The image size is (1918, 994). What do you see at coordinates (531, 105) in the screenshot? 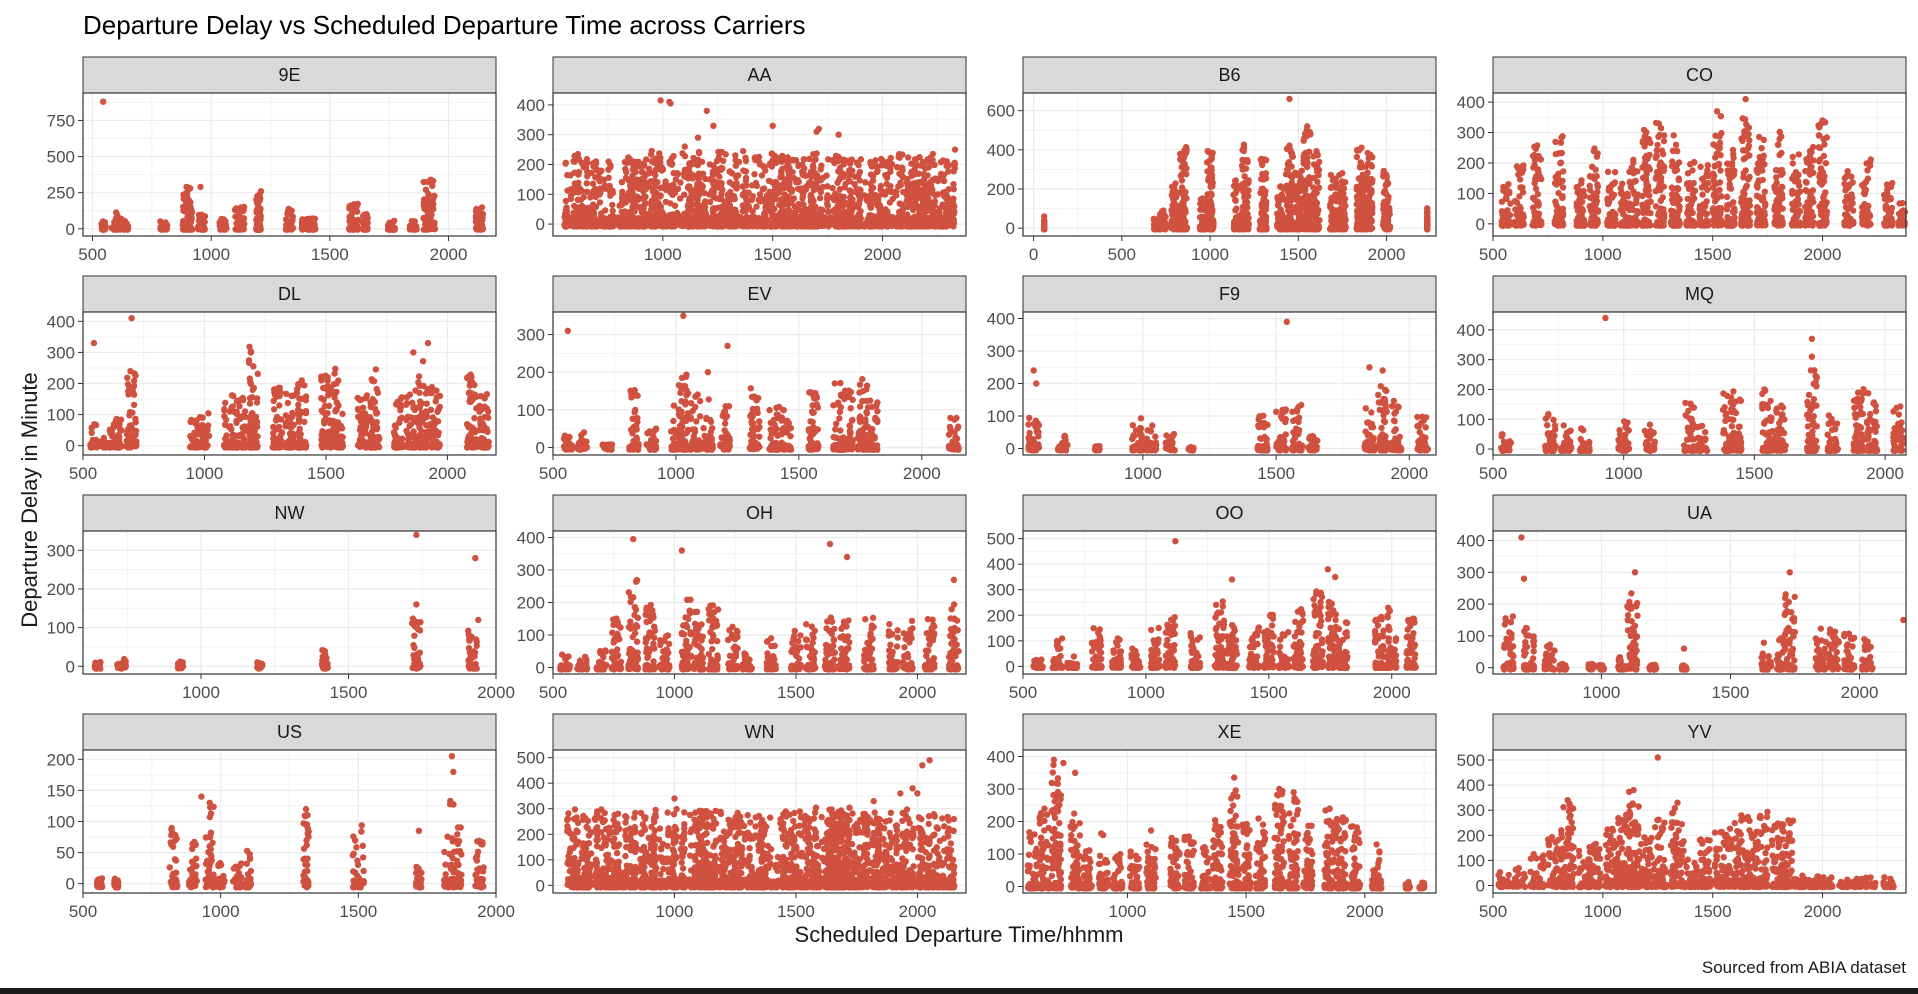
I see `y-tick-label: 400` at bounding box center [531, 105].